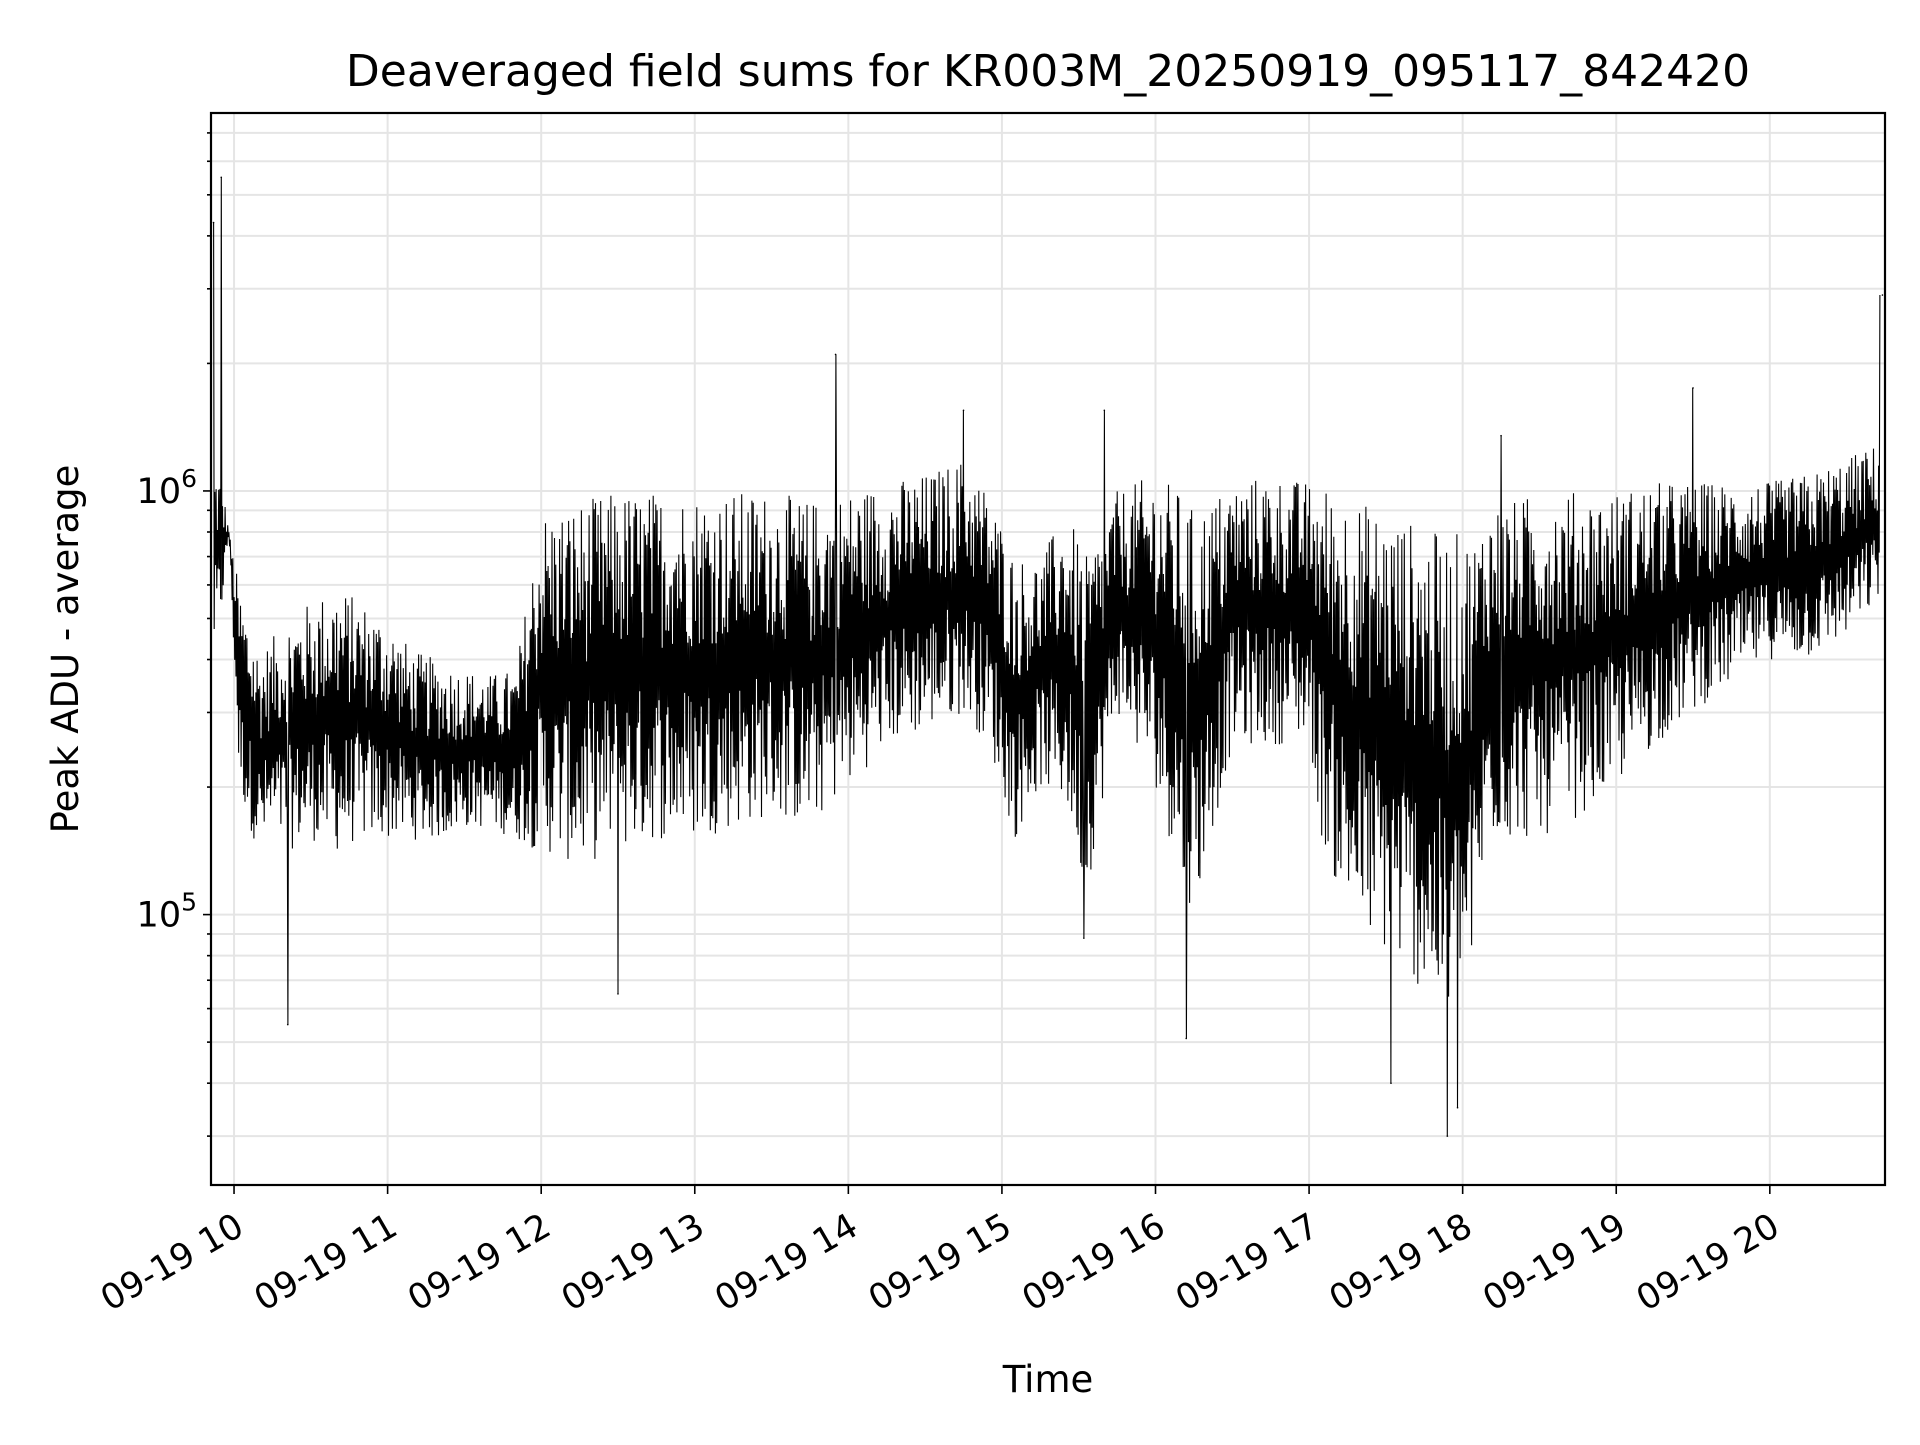 Image resolution: width=1920 pixels, height=1445 pixels. Describe the element at coordinates (1048, 1379) in the screenshot. I see `x-axis-label: Time` at that location.